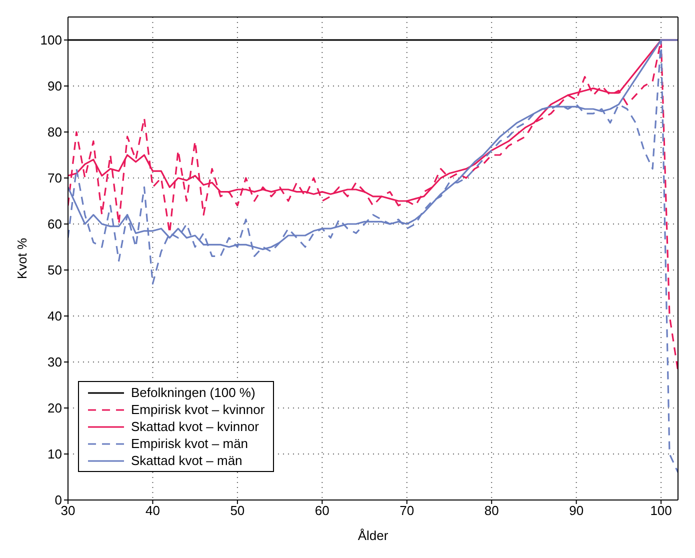 The width and height of the screenshot is (695, 558). Describe the element at coordinates (189, 443) in the screenshot. I see `legend-label: Empirisk kvot – män` at that location.